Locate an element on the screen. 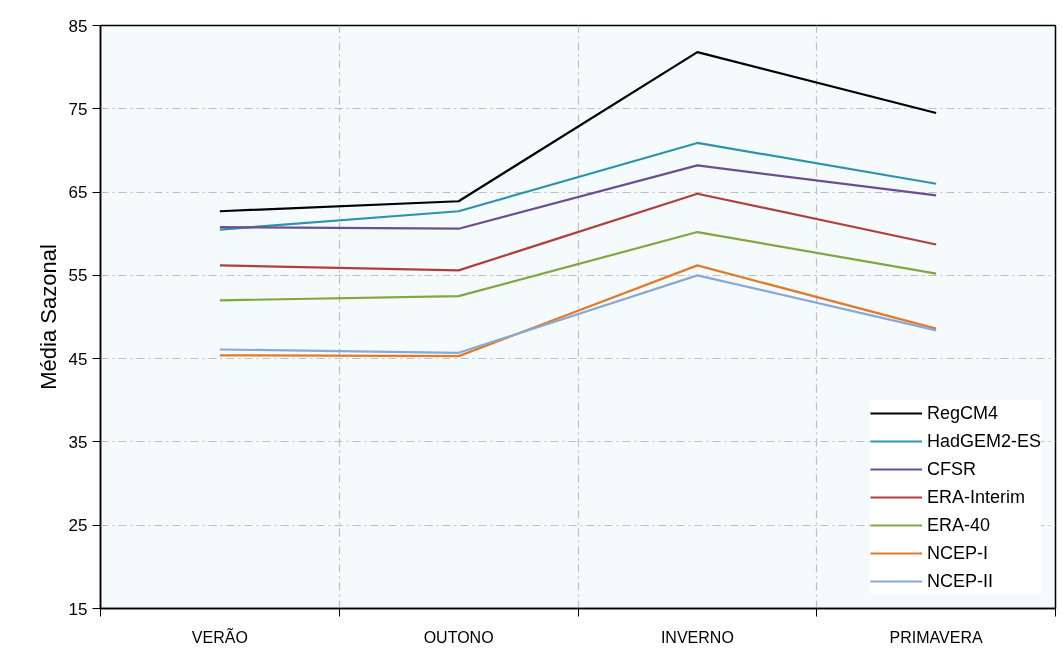 This screenshot has height=653, width=1063. y-tick-label: 75 is located at coordinates (78, 109).